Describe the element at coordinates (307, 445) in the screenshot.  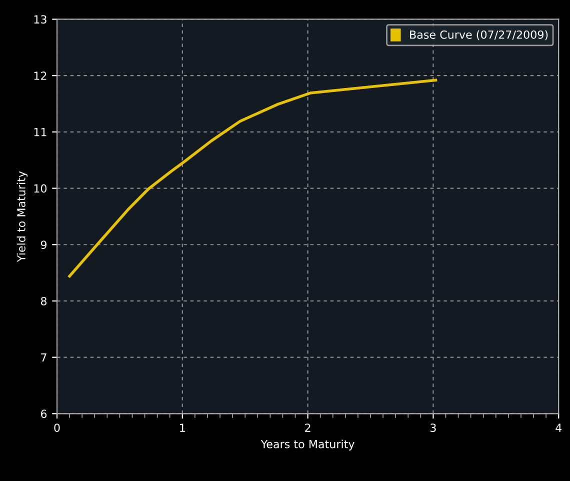
I see `x-axis-title: Years to Maturity` at that location.